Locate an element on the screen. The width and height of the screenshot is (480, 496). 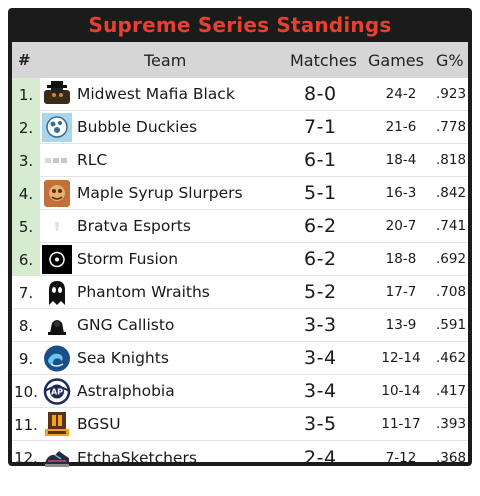
table-row: 11. BGSU 3-5 11-17 .393 is located at coordinates (240, 424).